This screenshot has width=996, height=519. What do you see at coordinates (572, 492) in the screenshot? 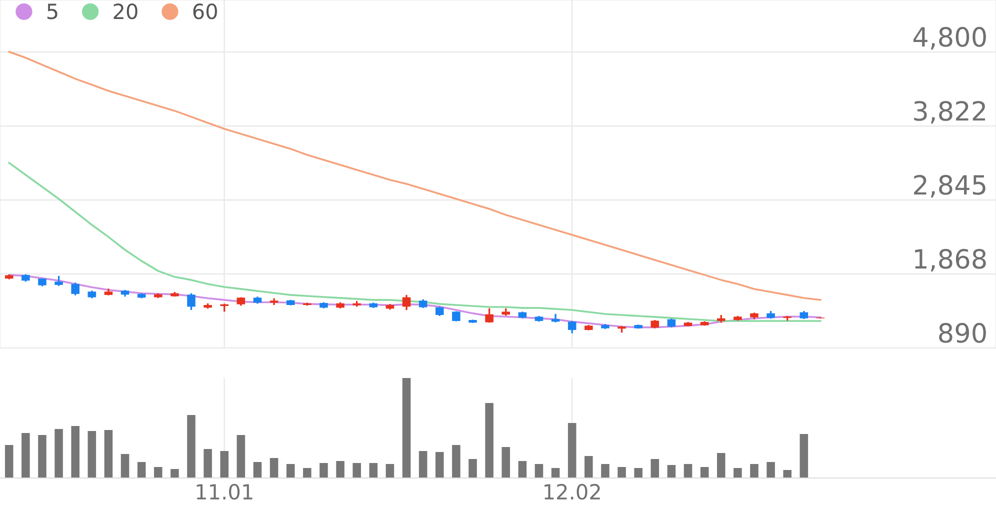
I see `x-tick-label: 12.02` at bounding box center [572, 492].